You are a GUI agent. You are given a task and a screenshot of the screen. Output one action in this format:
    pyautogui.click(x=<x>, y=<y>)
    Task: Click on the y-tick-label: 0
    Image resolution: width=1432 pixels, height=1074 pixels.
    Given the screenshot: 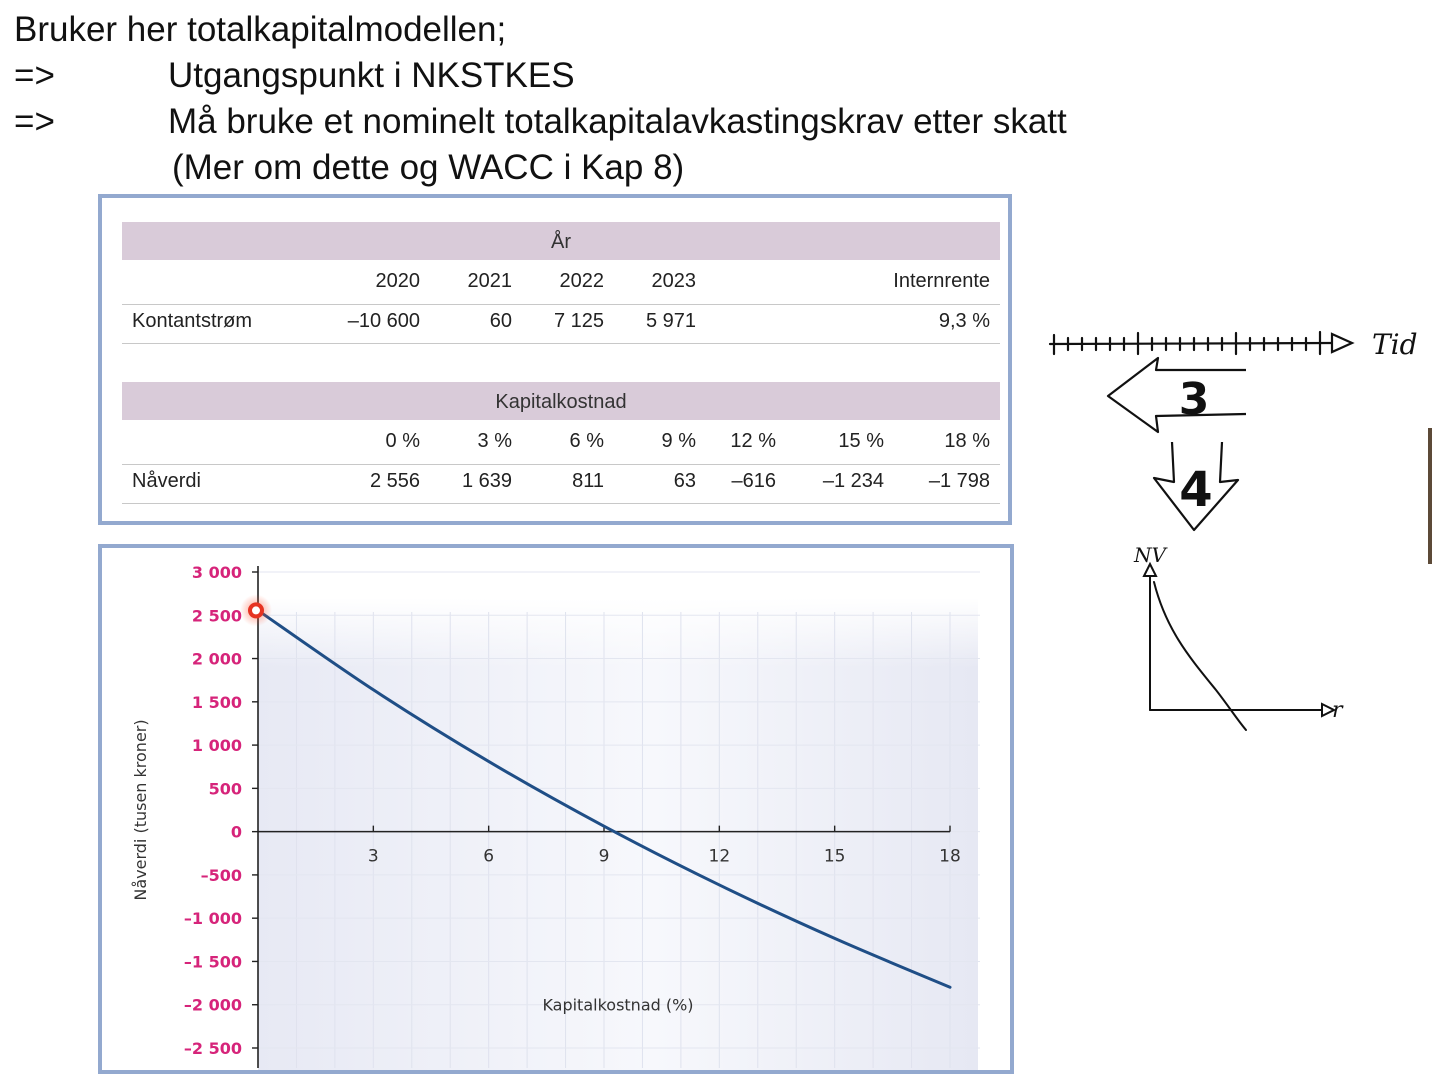 What is the action you would take?
    pyautogui.click(x=236, y=832)
    